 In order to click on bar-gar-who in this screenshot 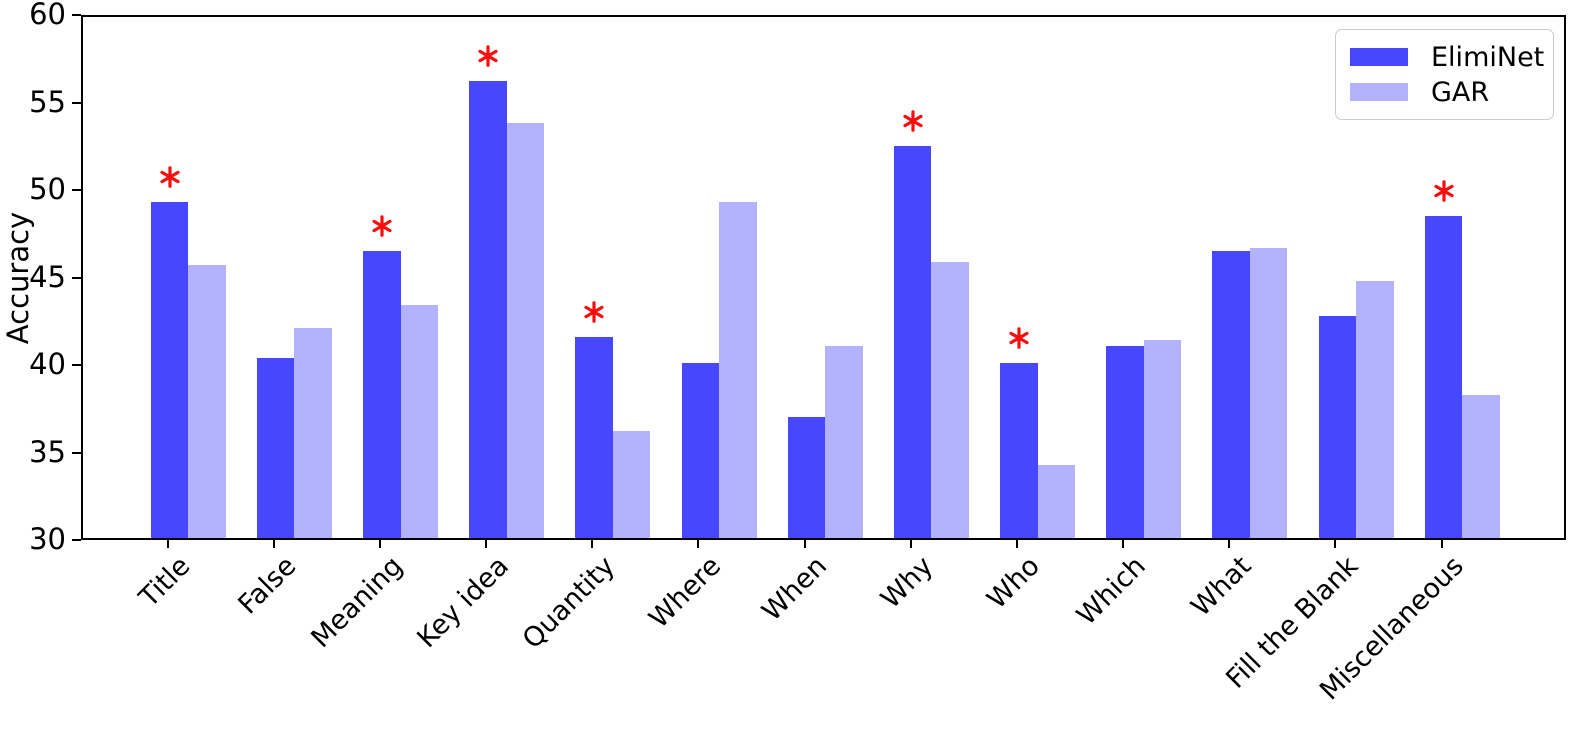, I will do `click(1056, 501)`.